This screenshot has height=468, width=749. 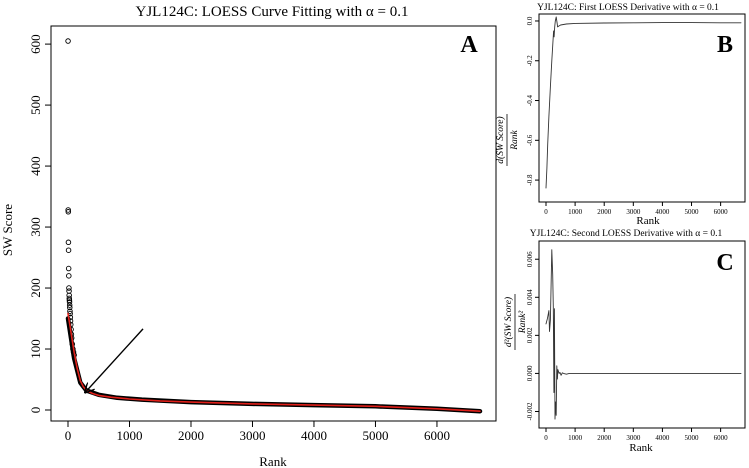 I want to click on panel-c-xtick-label: 0, so click(x=546, y=438).